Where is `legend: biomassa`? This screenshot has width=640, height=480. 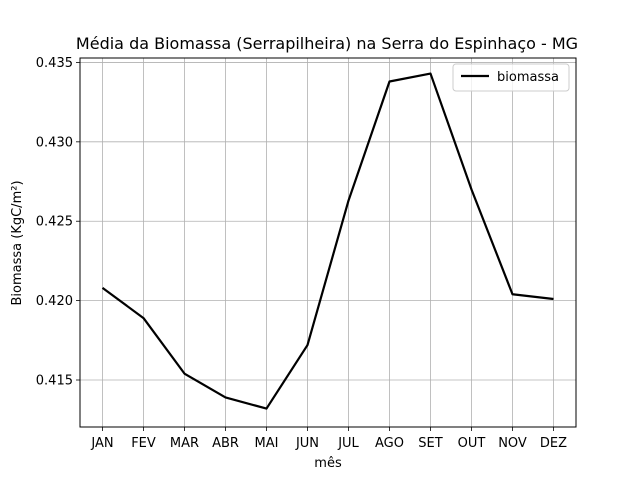
legend: biomassa is located at coordinates (511, 77).